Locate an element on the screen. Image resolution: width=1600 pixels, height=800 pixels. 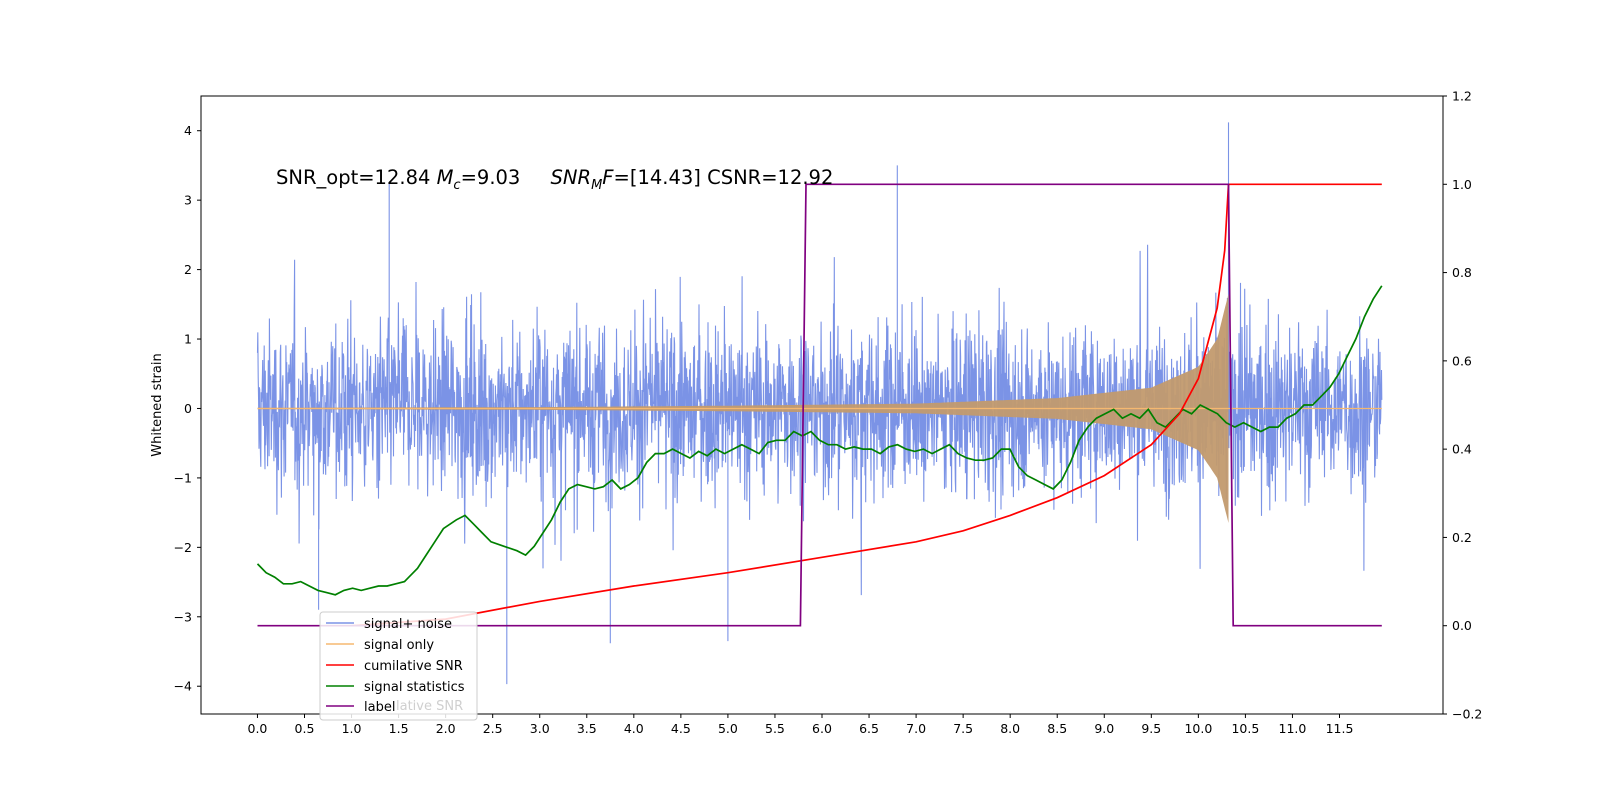
x-tick-label: 11.0 is located at coordinates (1293, 728).